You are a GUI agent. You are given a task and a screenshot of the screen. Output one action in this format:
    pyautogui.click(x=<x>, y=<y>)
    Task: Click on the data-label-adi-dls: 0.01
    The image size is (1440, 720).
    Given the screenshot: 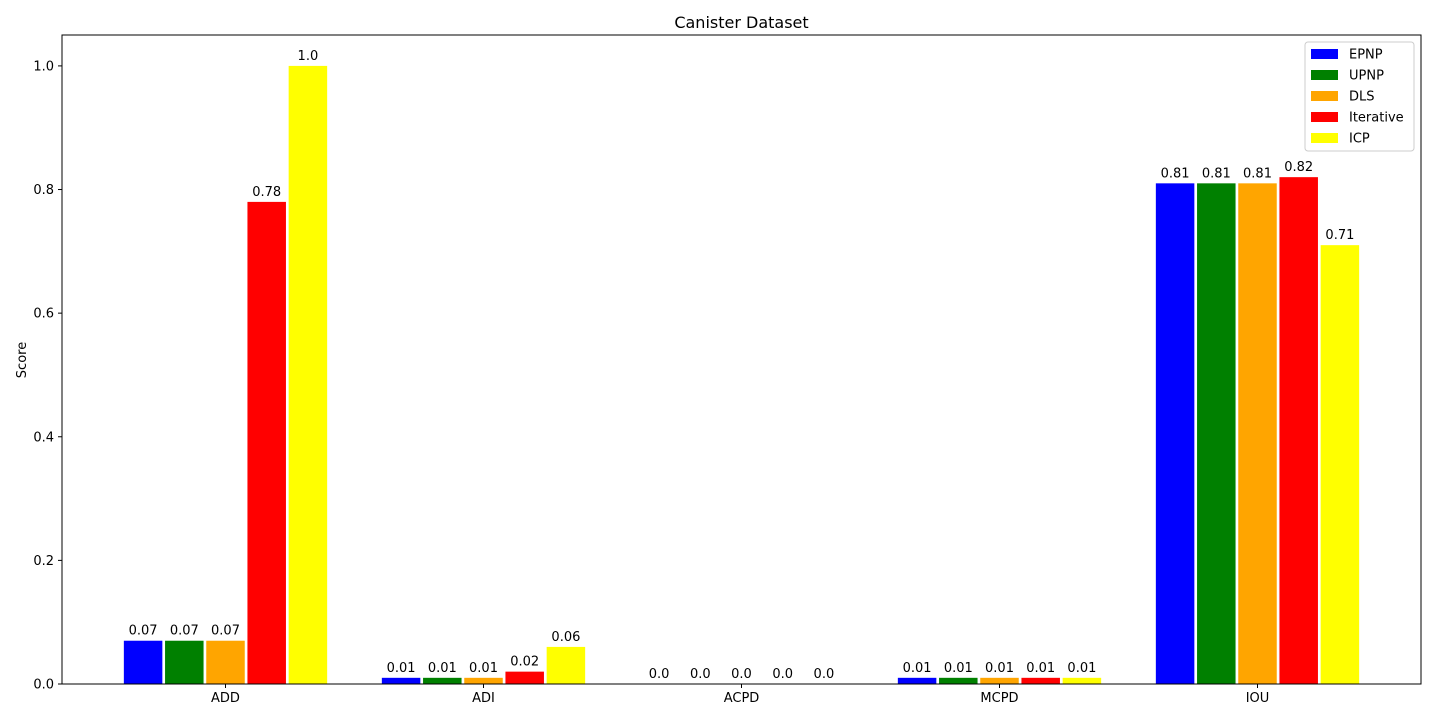 What is the action you would take?
    pyautogui.click(x=483, y=668)
    